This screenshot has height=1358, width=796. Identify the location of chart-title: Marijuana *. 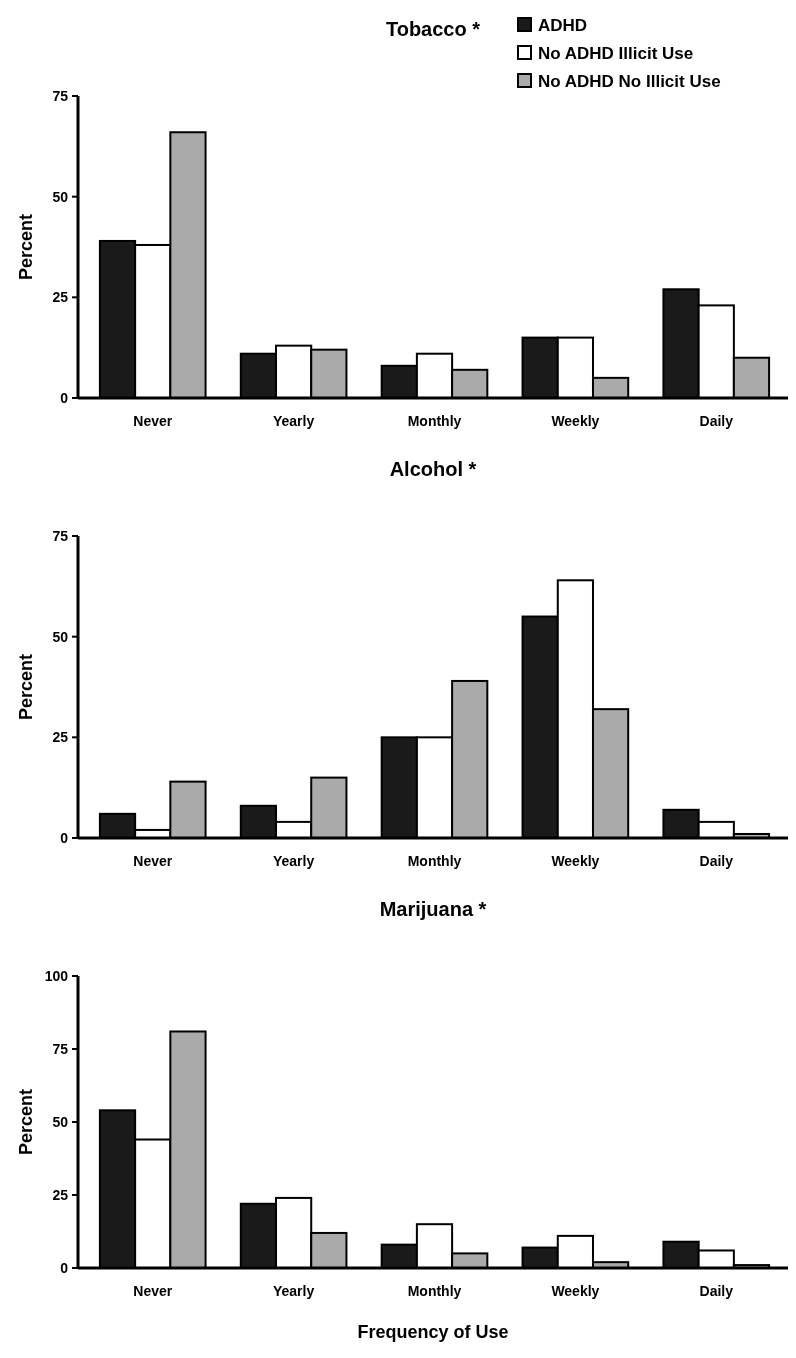
(433, 909).